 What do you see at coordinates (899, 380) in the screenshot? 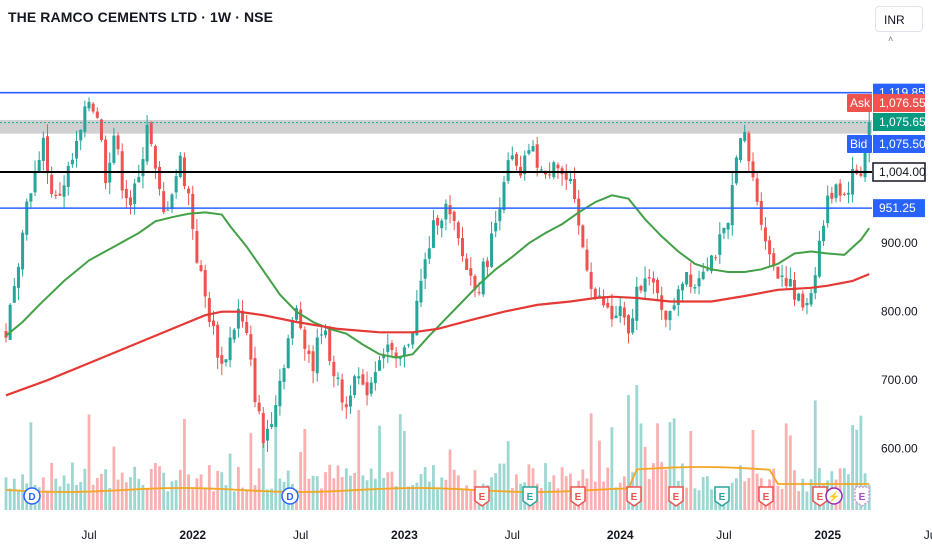
I see `y-tick-label: 700.00` at bounding box center [899, 380].